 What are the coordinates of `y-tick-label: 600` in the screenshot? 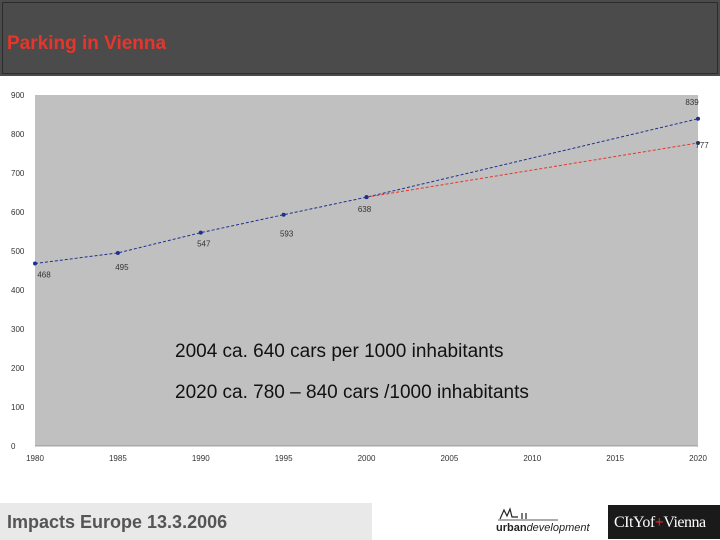 It's located at (18, 212).